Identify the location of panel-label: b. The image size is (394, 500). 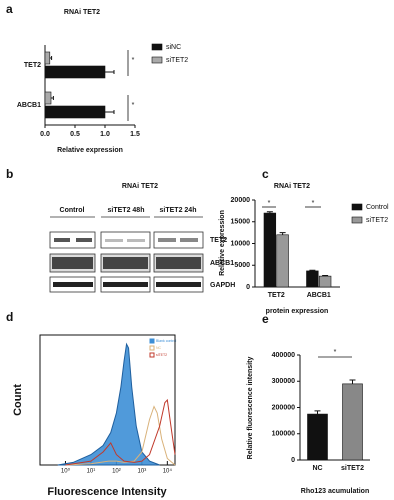
(9, 174).